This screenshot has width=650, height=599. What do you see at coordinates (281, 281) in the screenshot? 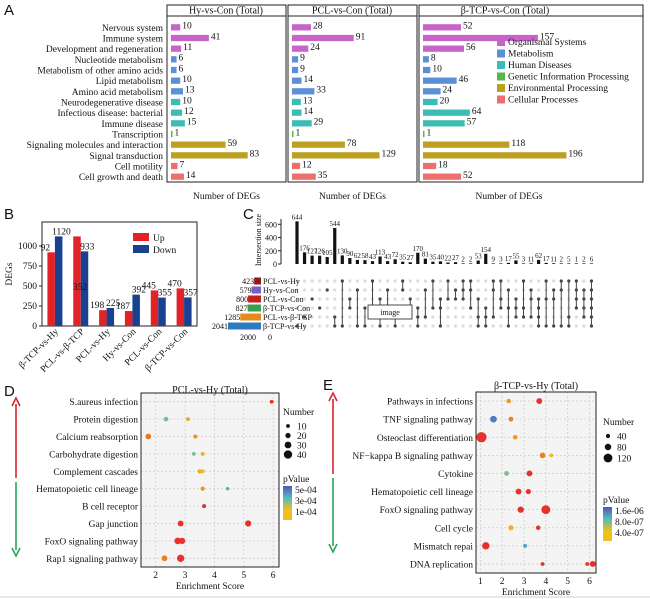
I see `set-name-label: PCL-vs-Hy` at bounding box center [281, 281].